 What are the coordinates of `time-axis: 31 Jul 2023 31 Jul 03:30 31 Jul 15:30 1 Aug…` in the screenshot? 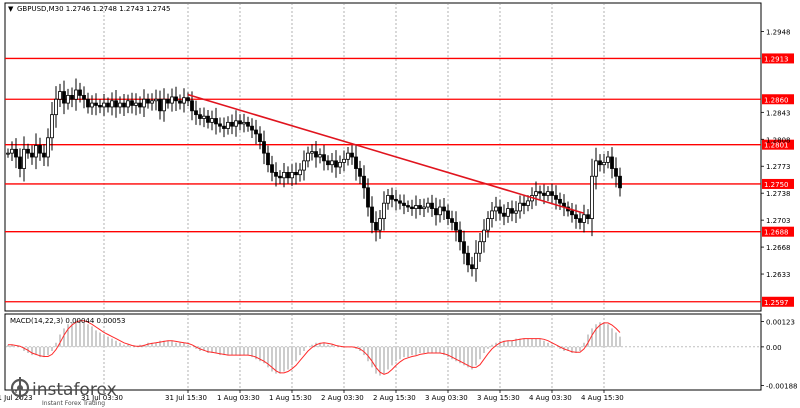 It's located at (312, 396).